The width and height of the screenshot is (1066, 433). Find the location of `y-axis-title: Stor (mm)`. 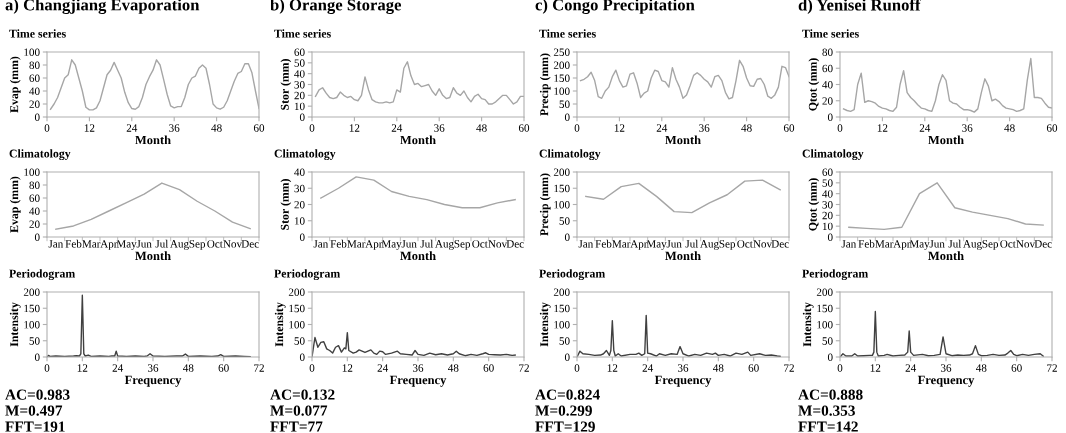

y-axis-title: Stor (mm) is located at coordinates (286, 84).